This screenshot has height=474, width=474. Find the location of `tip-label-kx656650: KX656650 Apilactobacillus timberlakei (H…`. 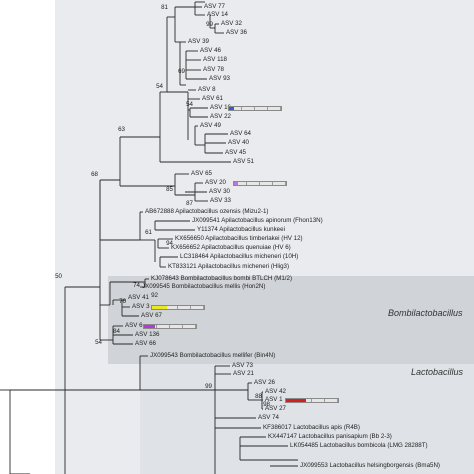

tip-label-kx656650: KX656650 Apilactobacillus timberlakei (H… is located at coordinates (239, 238).